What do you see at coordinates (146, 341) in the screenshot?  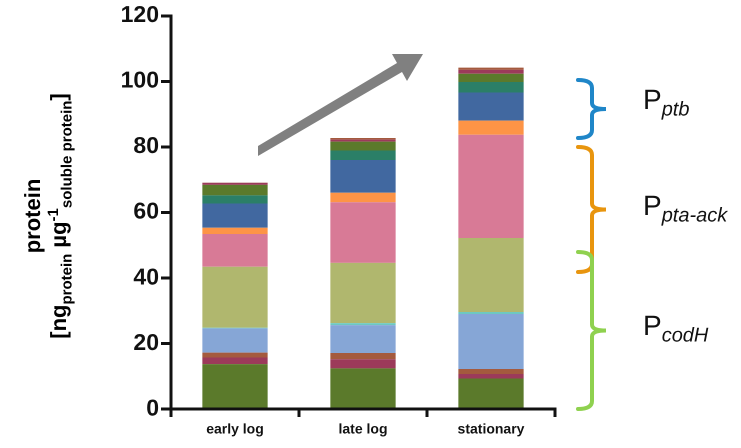 I see `y-tick-label: 20` at bounding box center [146, 341].